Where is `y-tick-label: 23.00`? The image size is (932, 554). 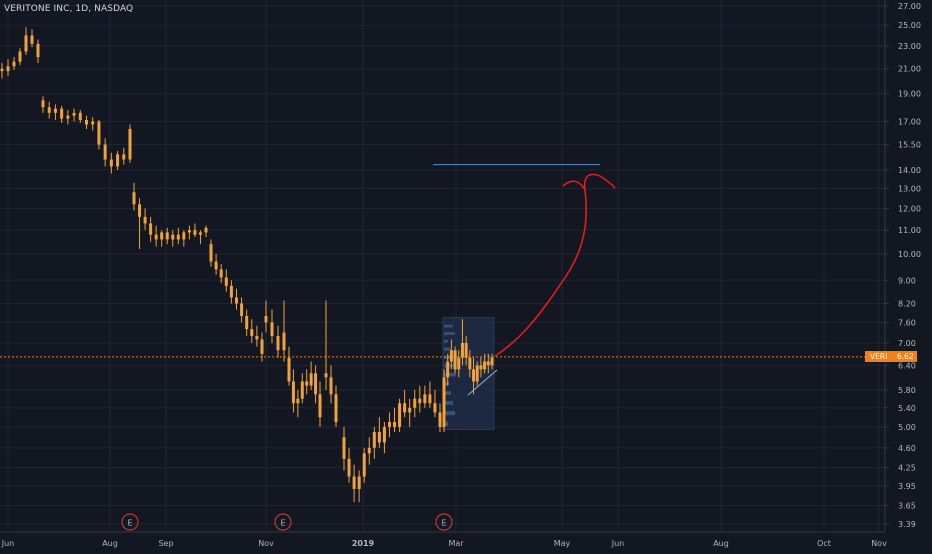
y-tick-label: 23.00 is located at coordinates (909, 46).